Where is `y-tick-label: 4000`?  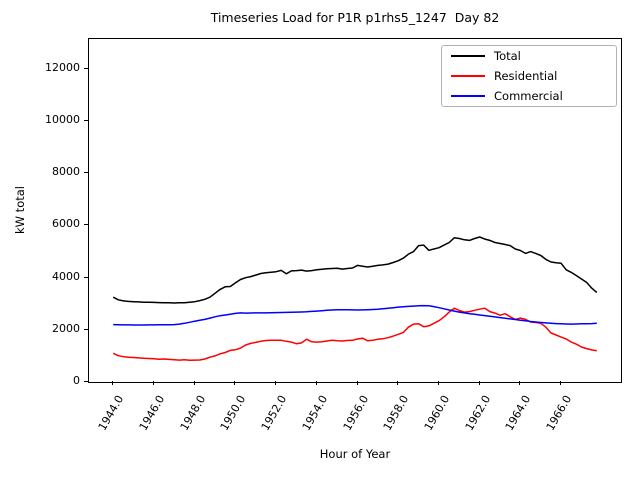 y-tick-label: 4000 is located at coordinates (66, 276).